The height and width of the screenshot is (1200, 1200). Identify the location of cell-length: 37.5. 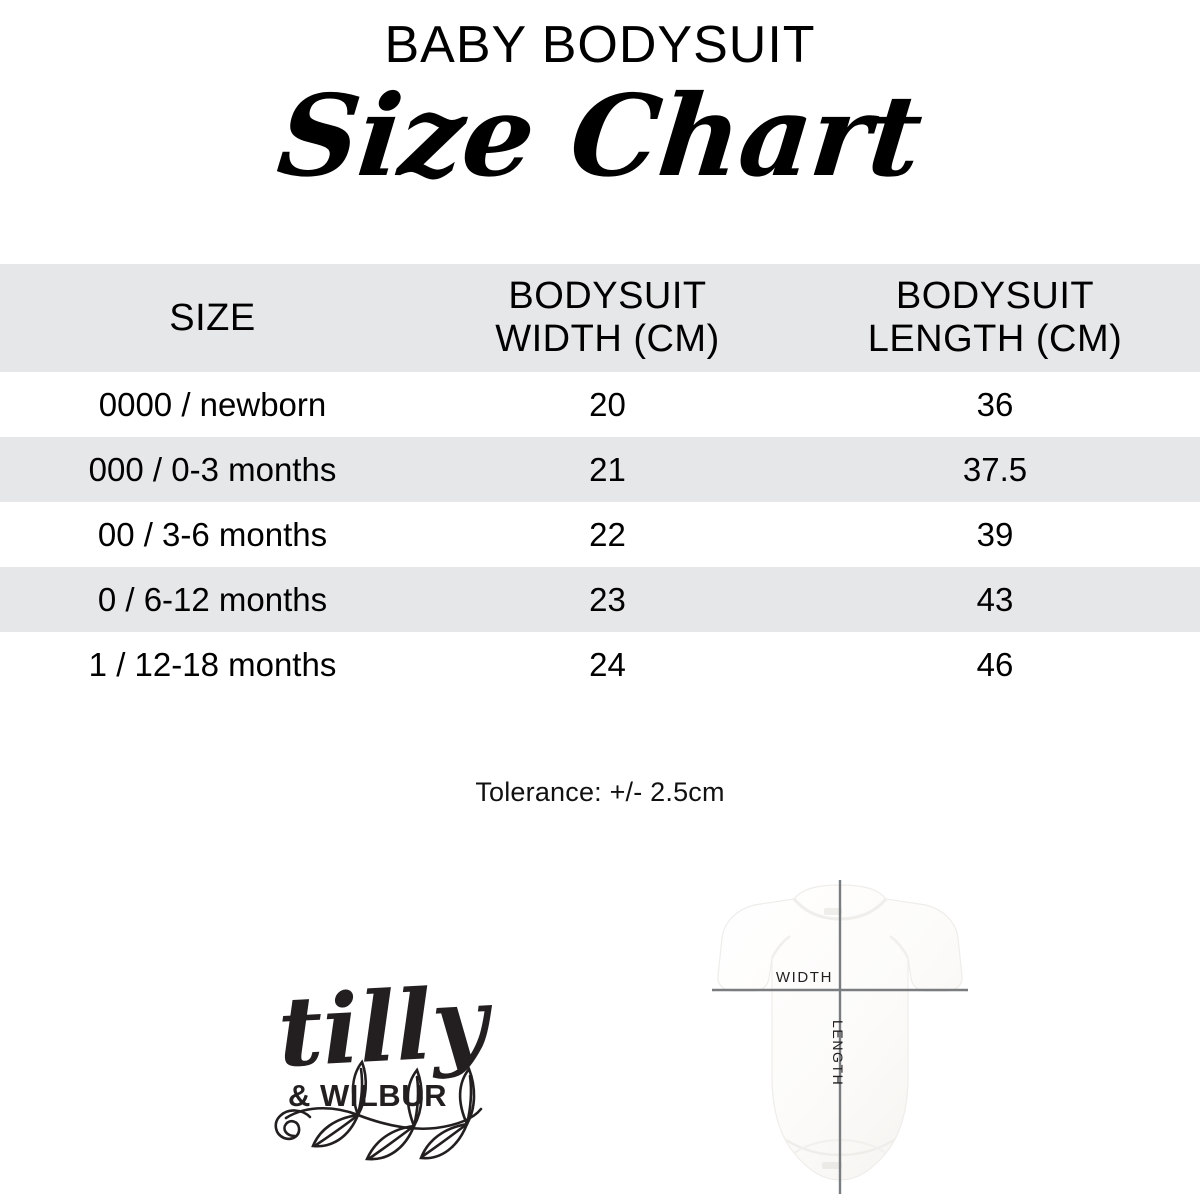
(995, 469).